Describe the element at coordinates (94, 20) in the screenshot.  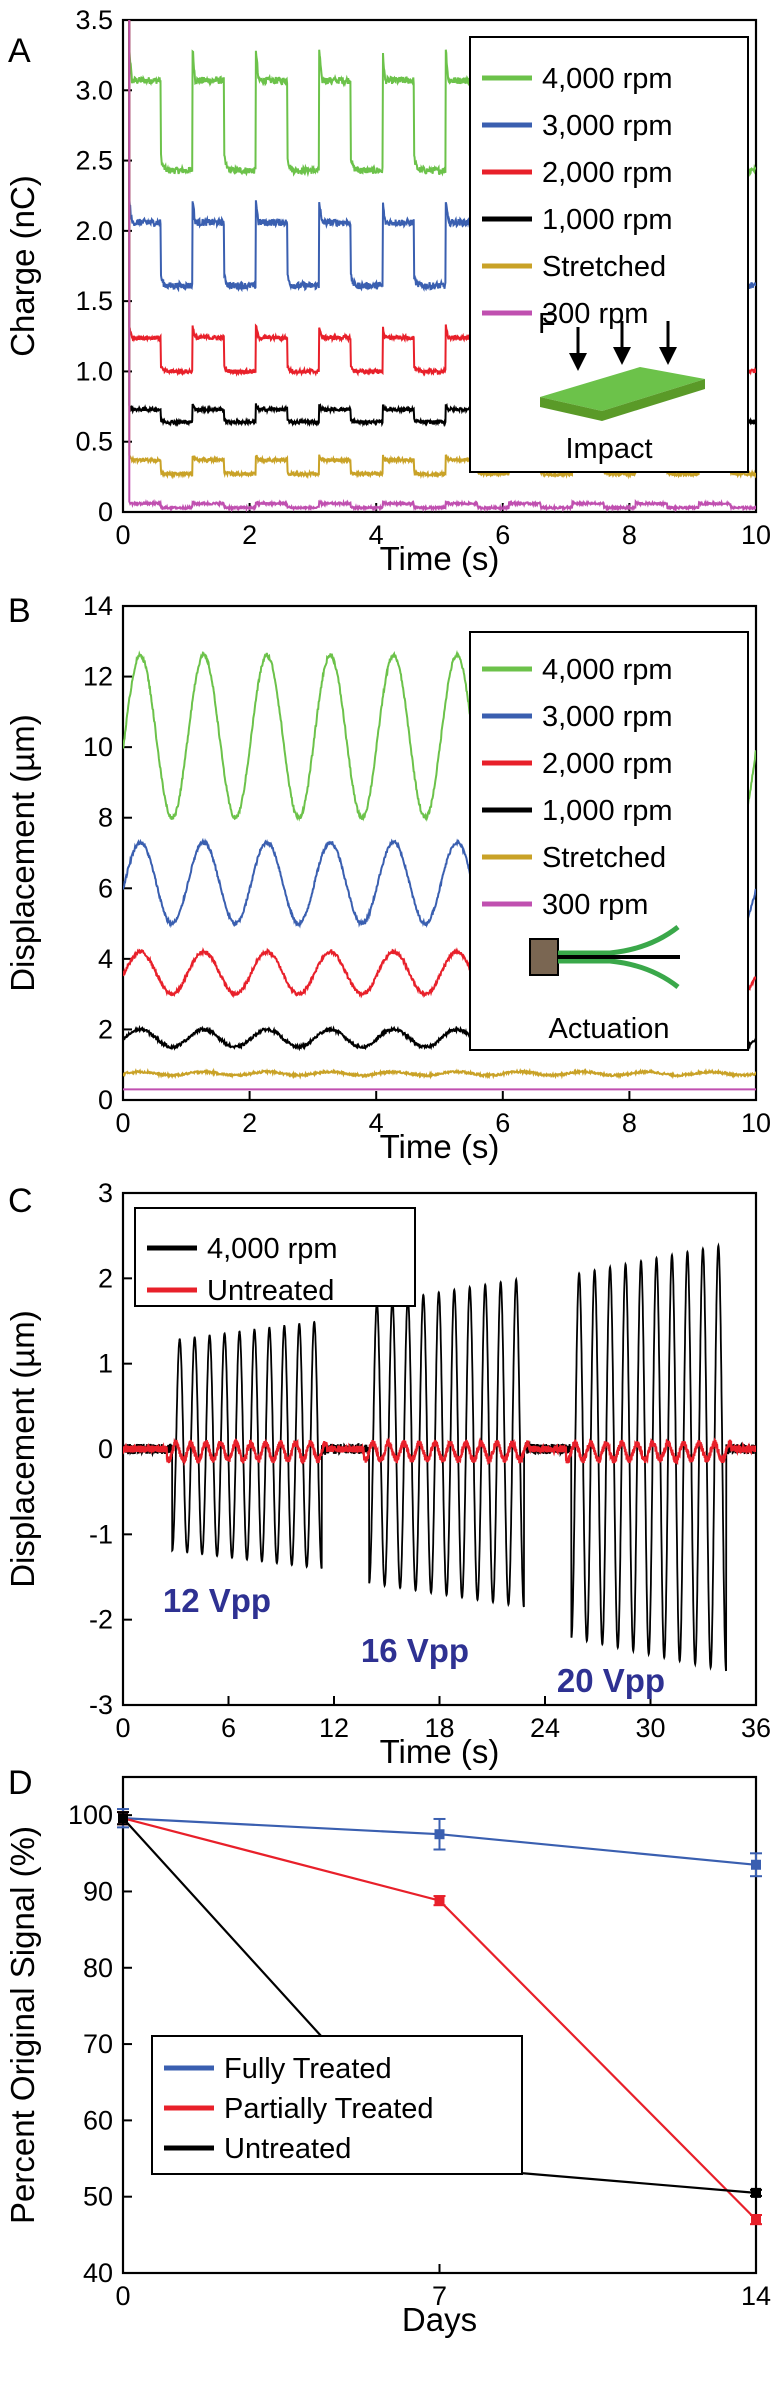
I see `y-tick-label: 3.5` at that location.